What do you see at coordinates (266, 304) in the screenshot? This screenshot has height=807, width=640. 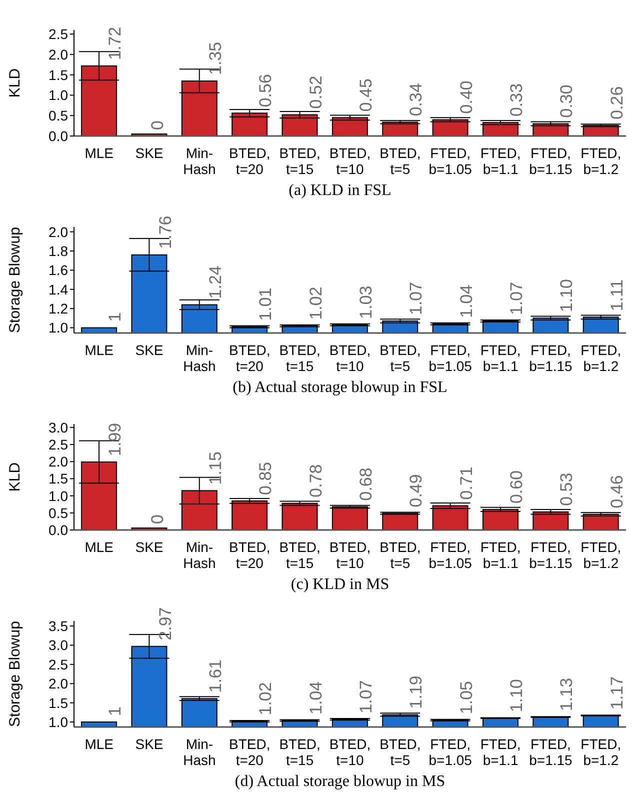 I see `data-label: 1.01` at bounding box center [266, 304].